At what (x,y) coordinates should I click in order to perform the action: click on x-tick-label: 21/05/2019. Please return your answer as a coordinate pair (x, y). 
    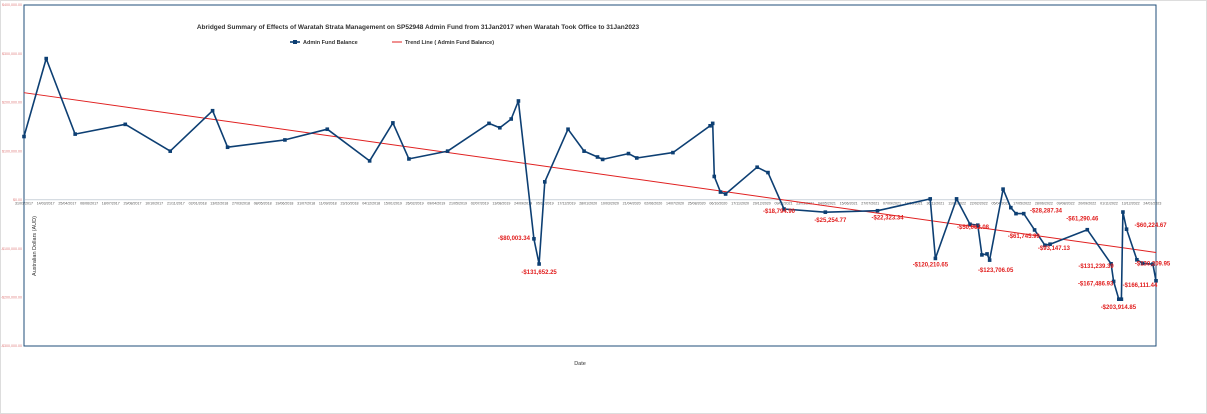
    Looking at the image, I should click on (458, 203).